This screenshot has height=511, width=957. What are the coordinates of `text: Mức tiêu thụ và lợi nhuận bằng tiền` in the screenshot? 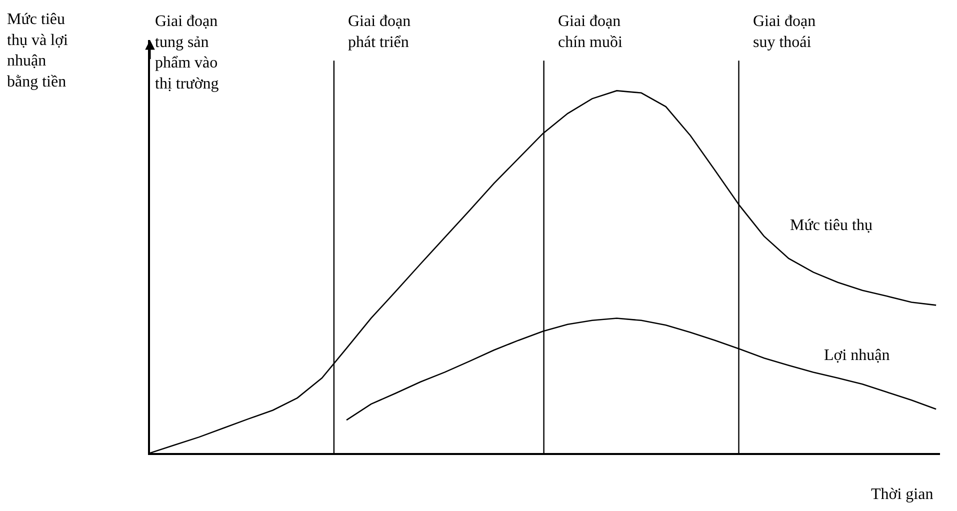 It's located at (37, 50).